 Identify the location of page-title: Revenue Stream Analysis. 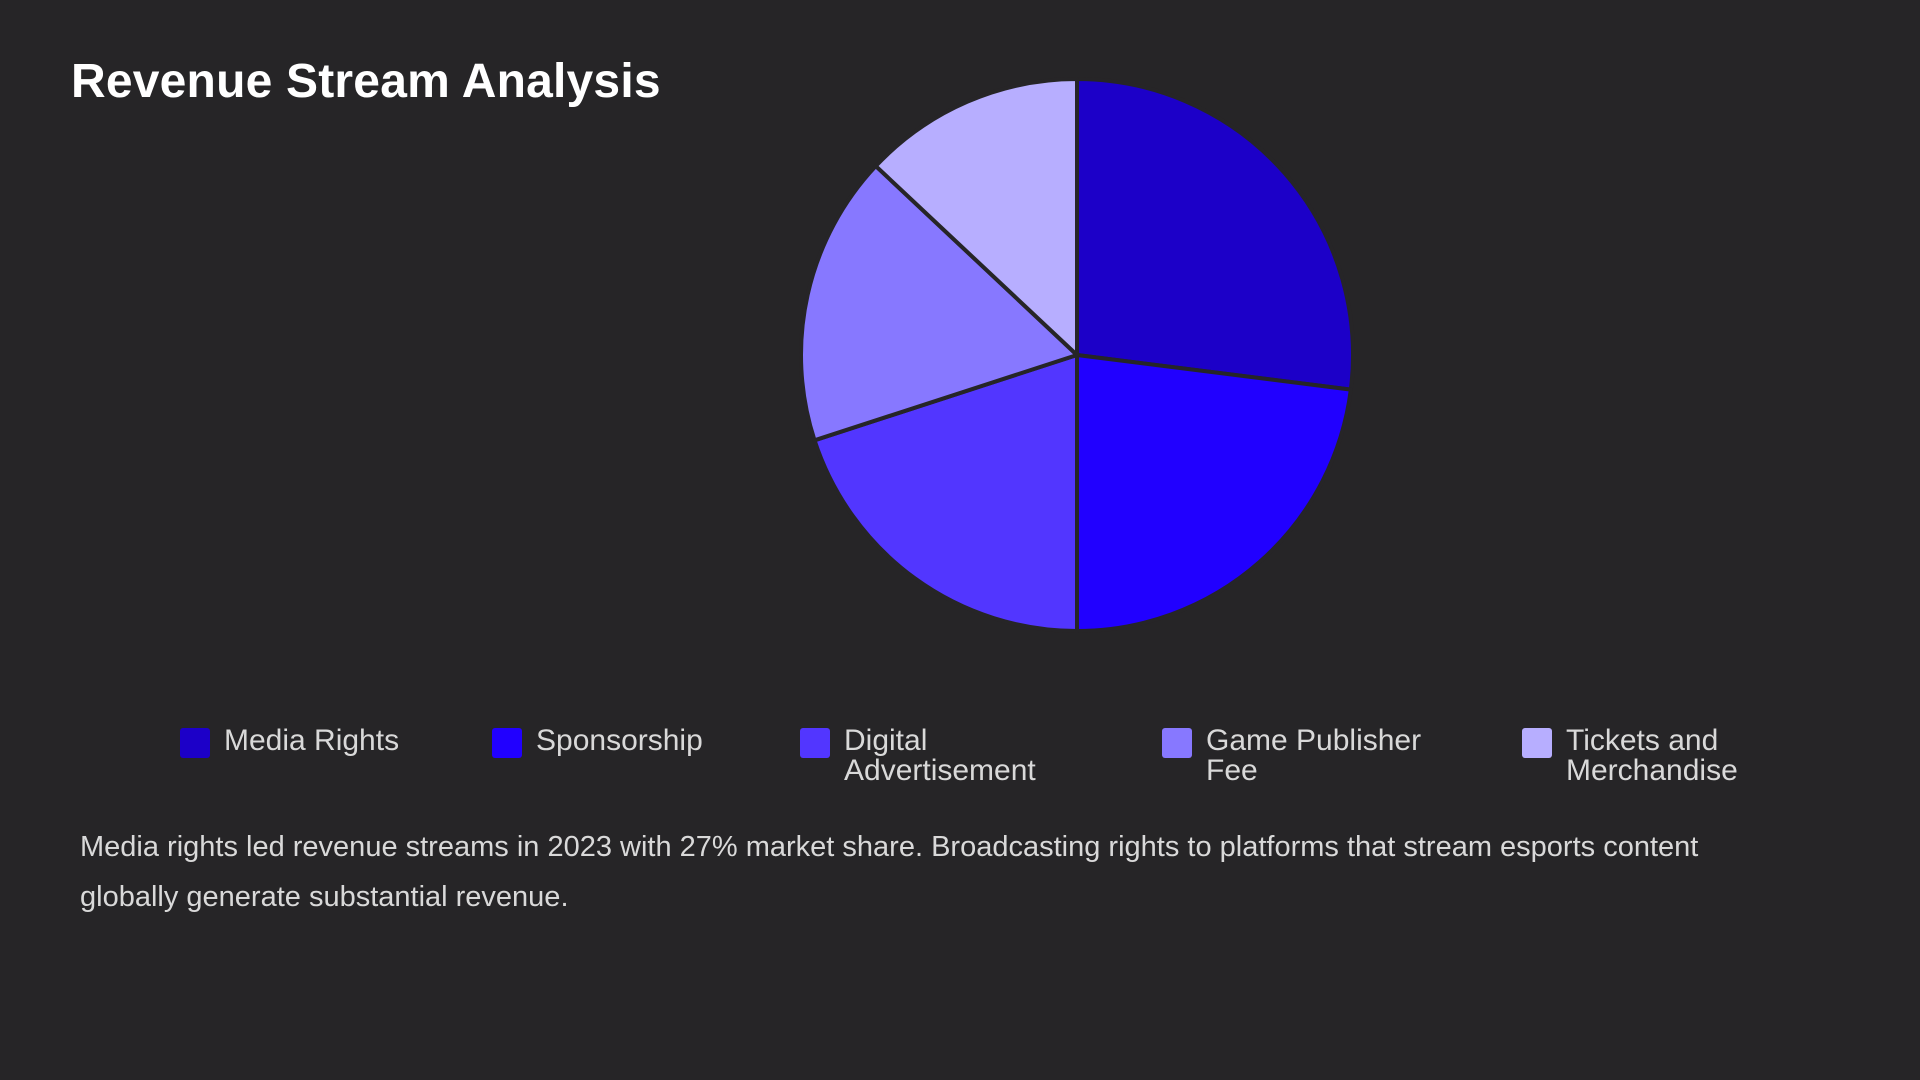
(366, 81).